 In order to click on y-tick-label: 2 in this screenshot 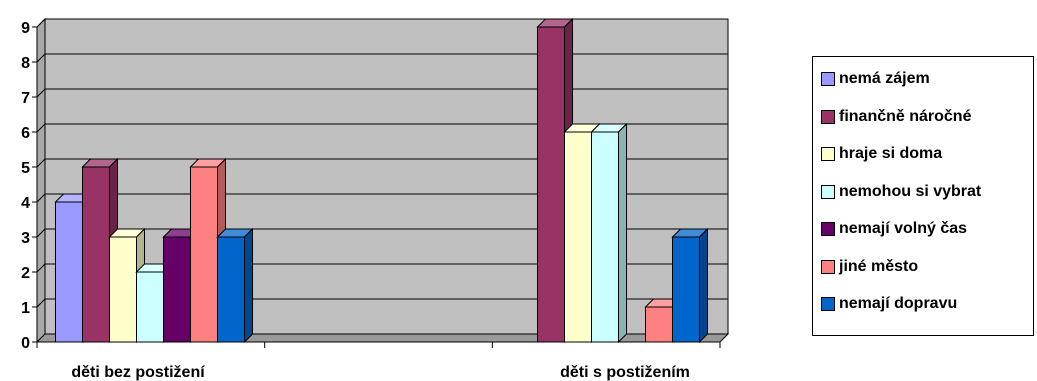, I will do `click(25, 273)`.